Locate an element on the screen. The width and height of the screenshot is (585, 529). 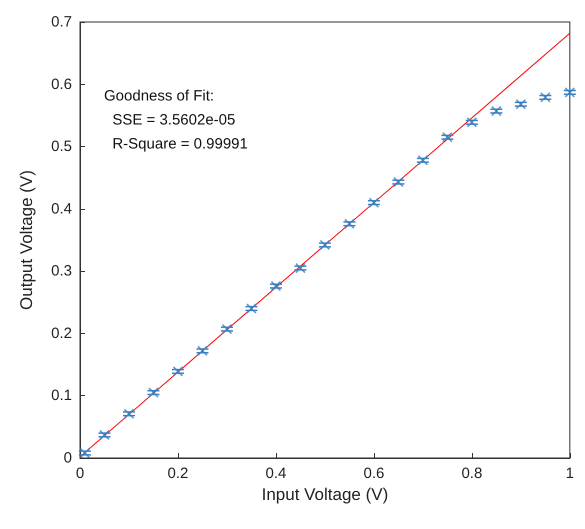
annotation: Goodness of Fit: is located at coordinates (159, 96).